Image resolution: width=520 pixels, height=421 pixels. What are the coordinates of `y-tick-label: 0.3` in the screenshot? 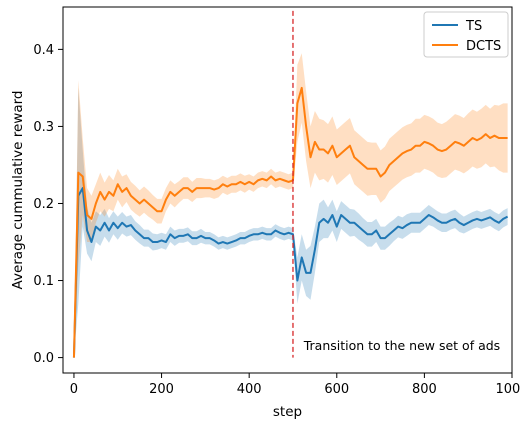 It's located at (43, 127).